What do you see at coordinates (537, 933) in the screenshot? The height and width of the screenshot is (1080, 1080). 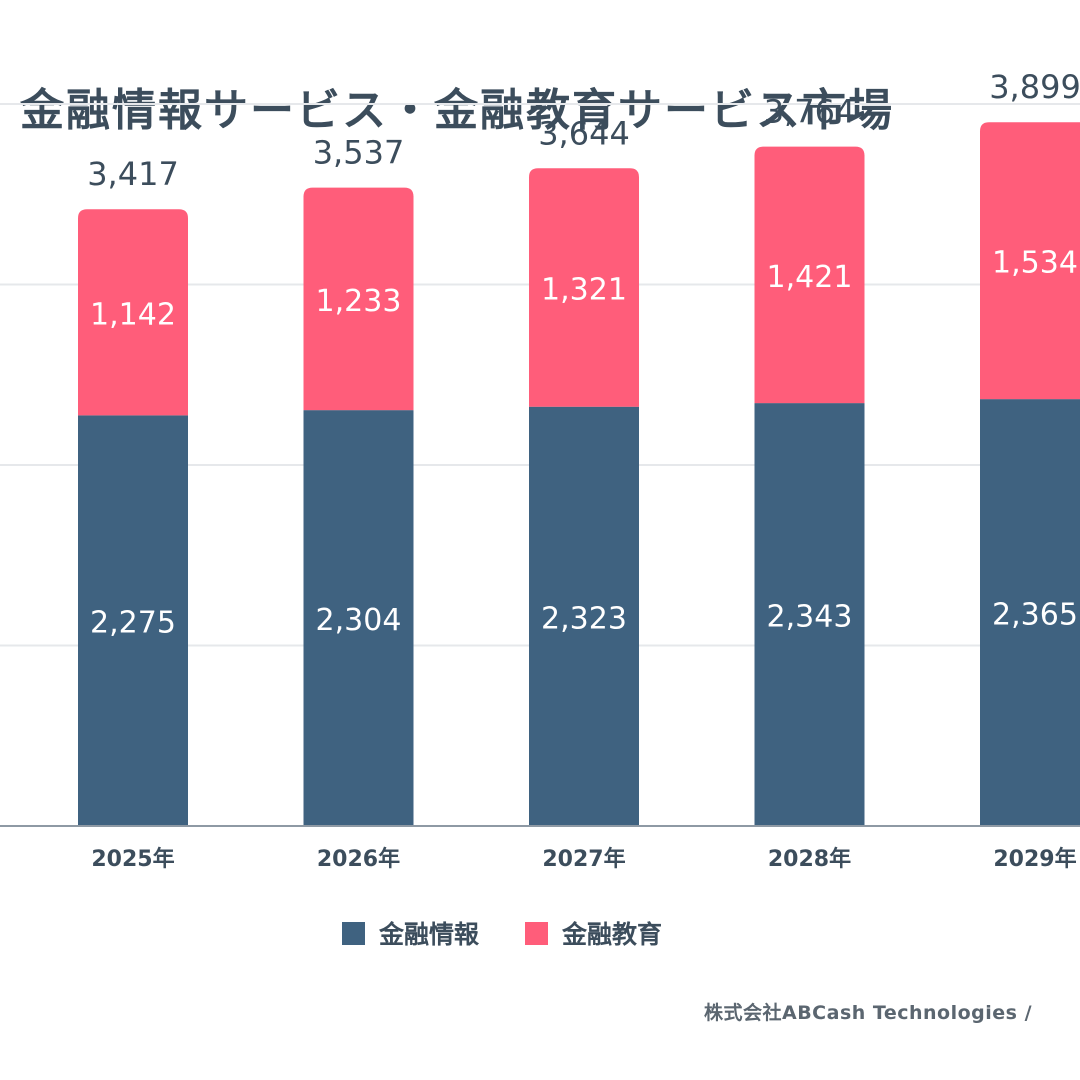 I see `legend-swatch-edu` at bounding box center [537, 933].